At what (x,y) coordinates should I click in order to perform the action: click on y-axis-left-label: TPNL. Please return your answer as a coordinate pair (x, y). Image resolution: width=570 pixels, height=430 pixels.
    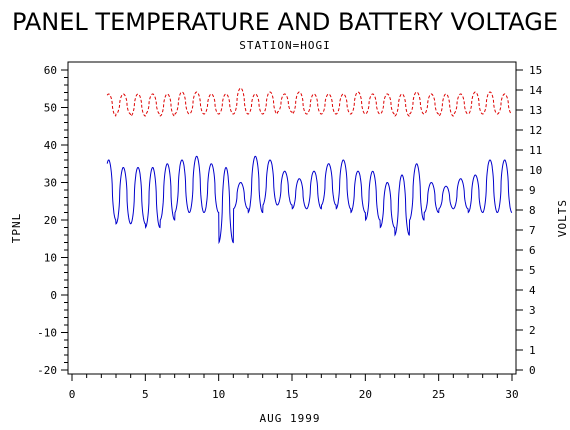
    Looking at the image, I should click on (16, 228).